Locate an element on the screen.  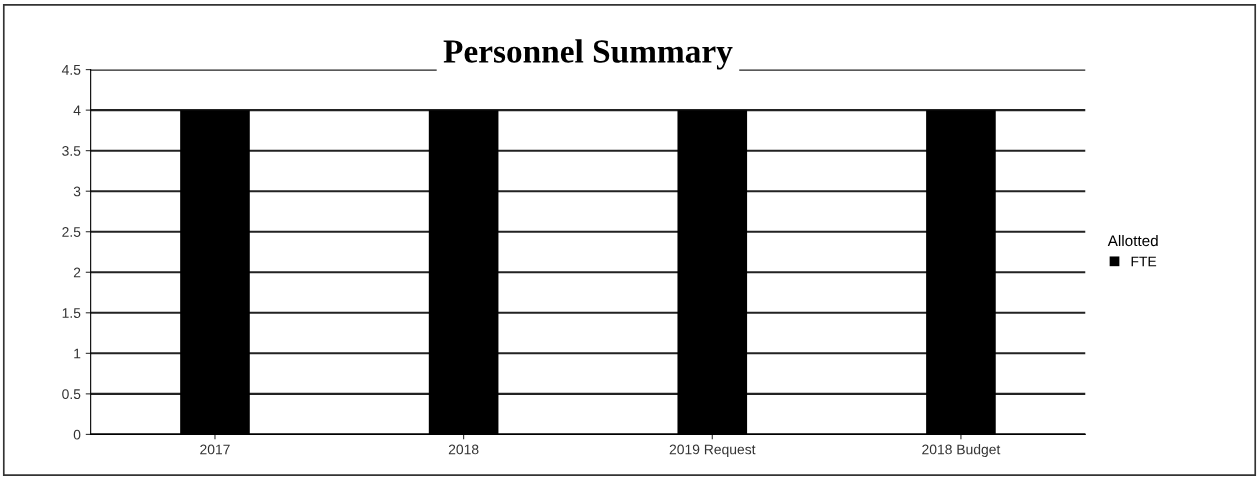
y-tick-label: 1.5 is located at coordinates (71, 313).